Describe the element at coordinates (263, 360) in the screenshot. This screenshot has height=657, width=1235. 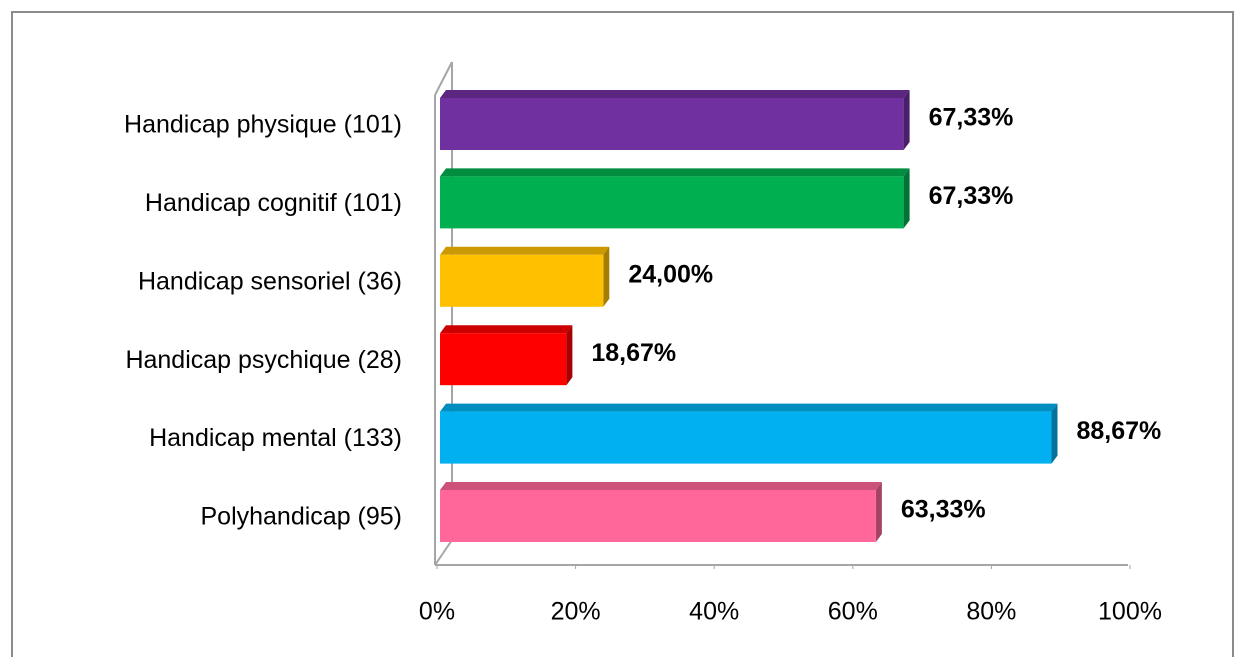
I see `y-tick-label: Handicap psychique (28)` at that location.